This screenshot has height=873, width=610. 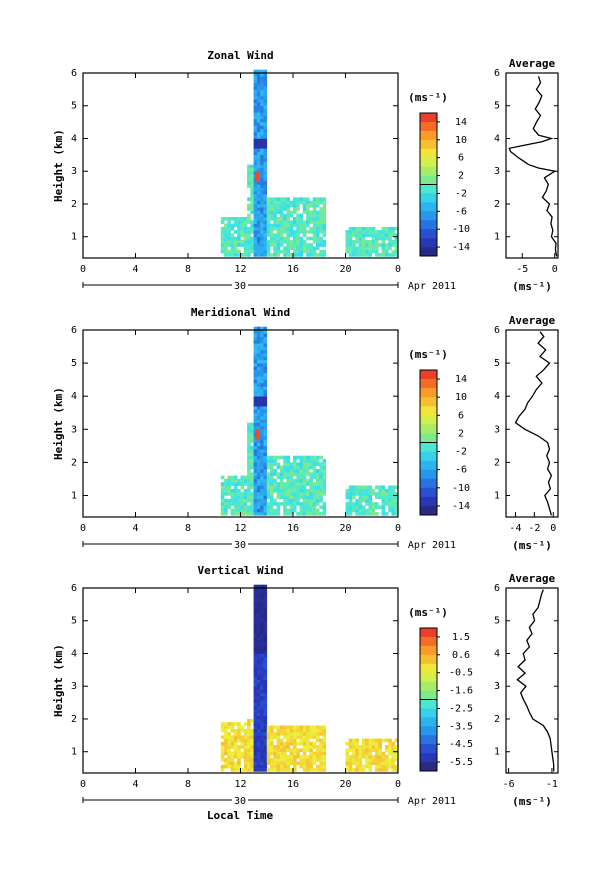 I want to click on avg-x-tick-label: -5, so click(x=522, y=269).